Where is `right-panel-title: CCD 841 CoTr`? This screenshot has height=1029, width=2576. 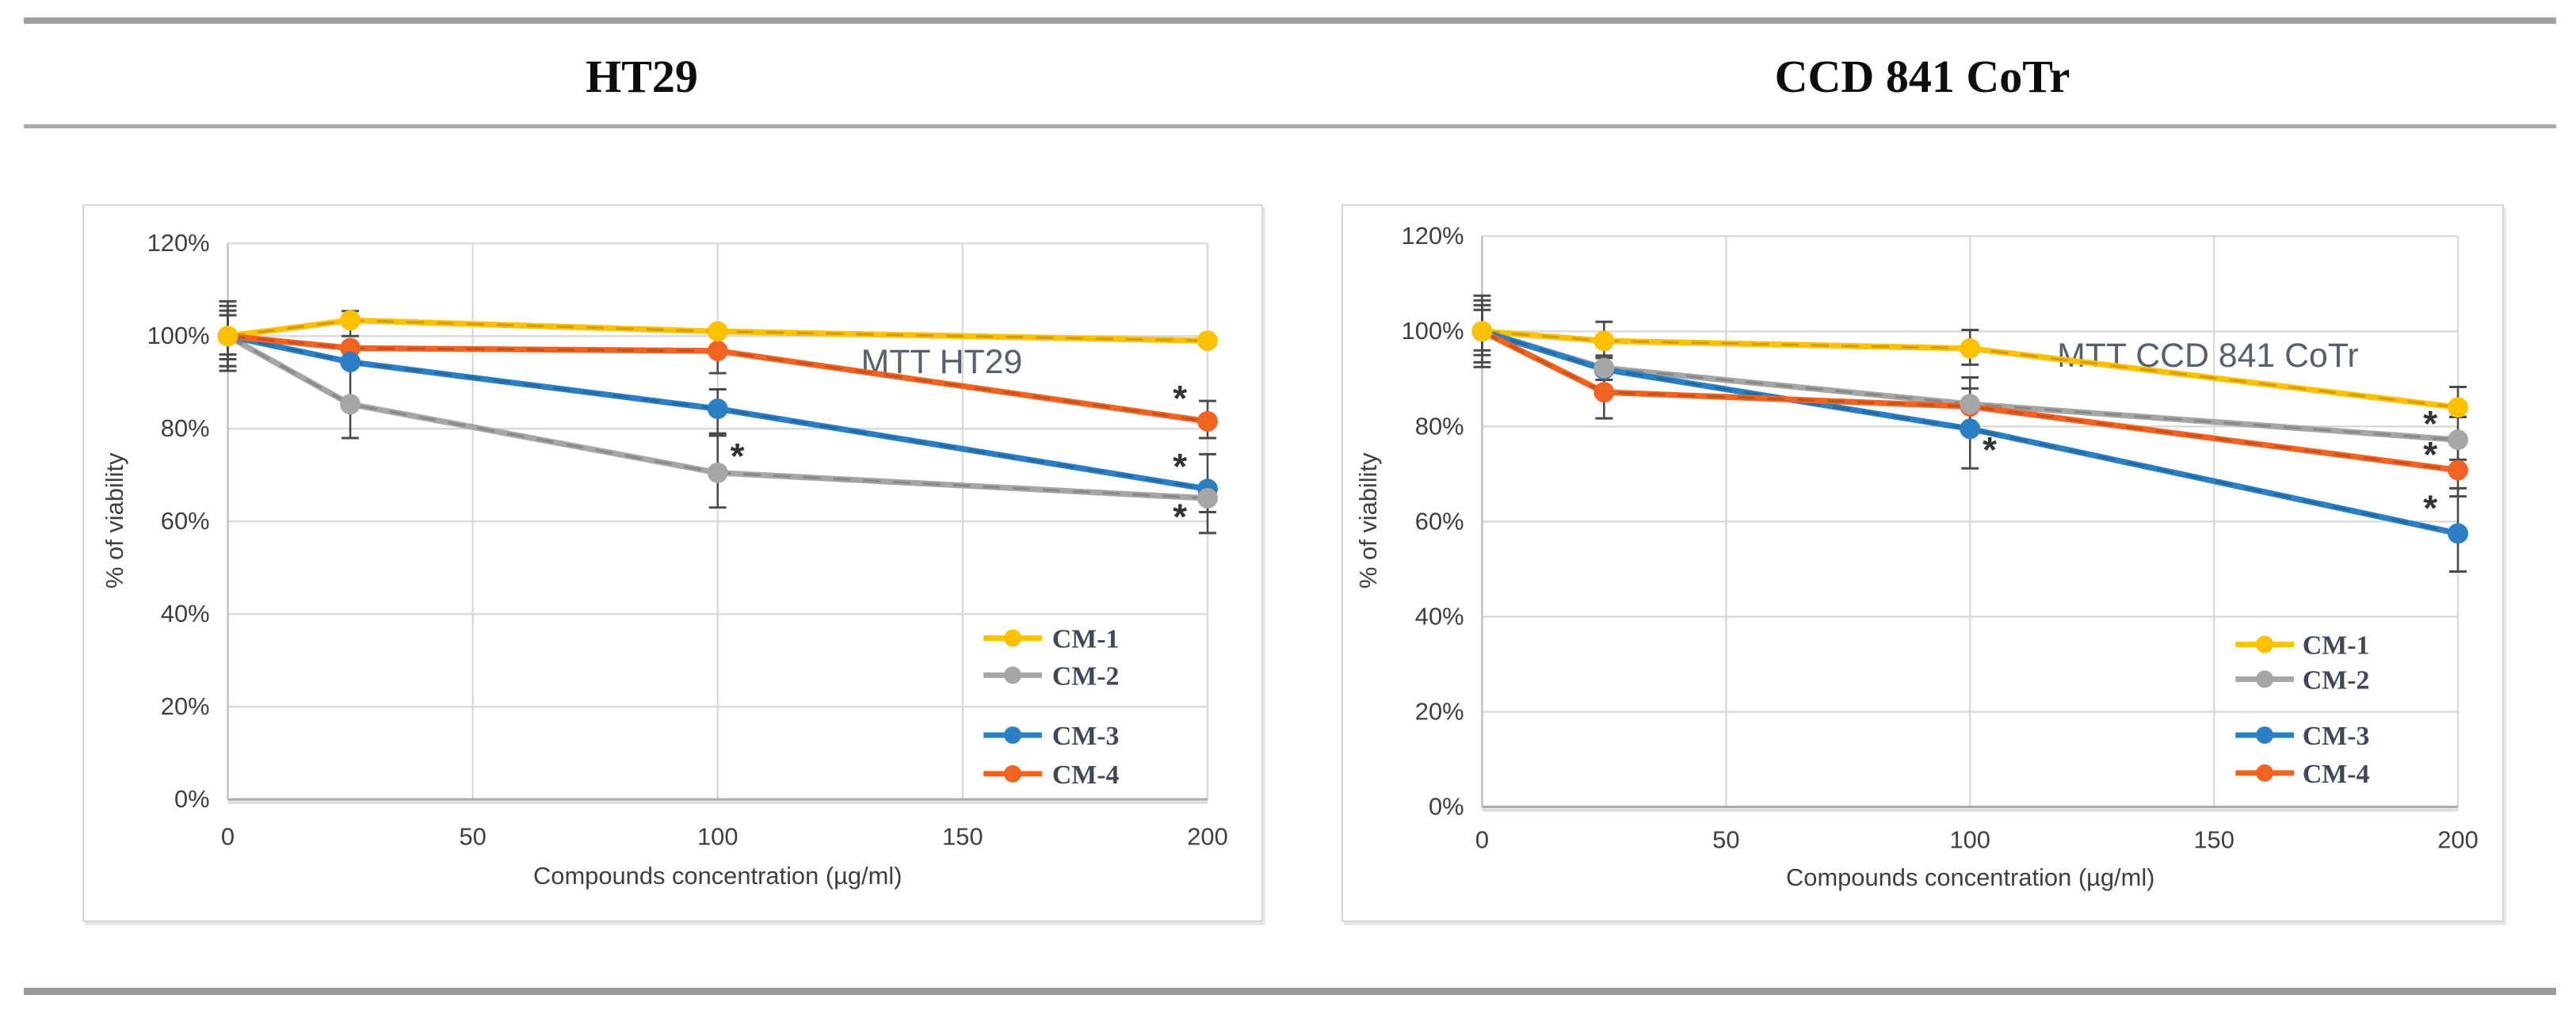 right-panel-title: CCD 841 CoTr is located at coordinates (1922, 76).